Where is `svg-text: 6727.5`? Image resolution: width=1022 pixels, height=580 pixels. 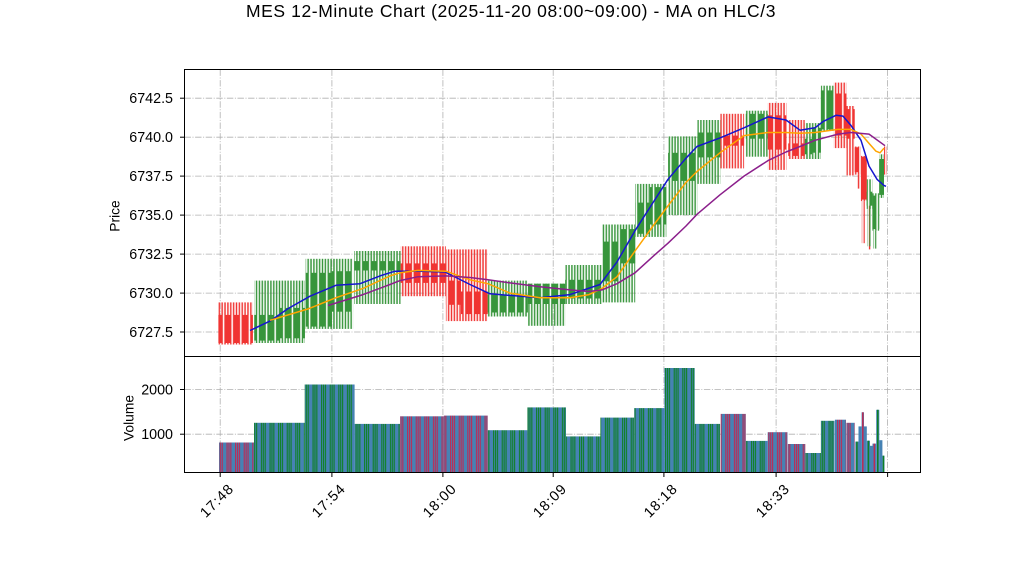 svg-text: 6727.5 is located at coordinates (151, 333).